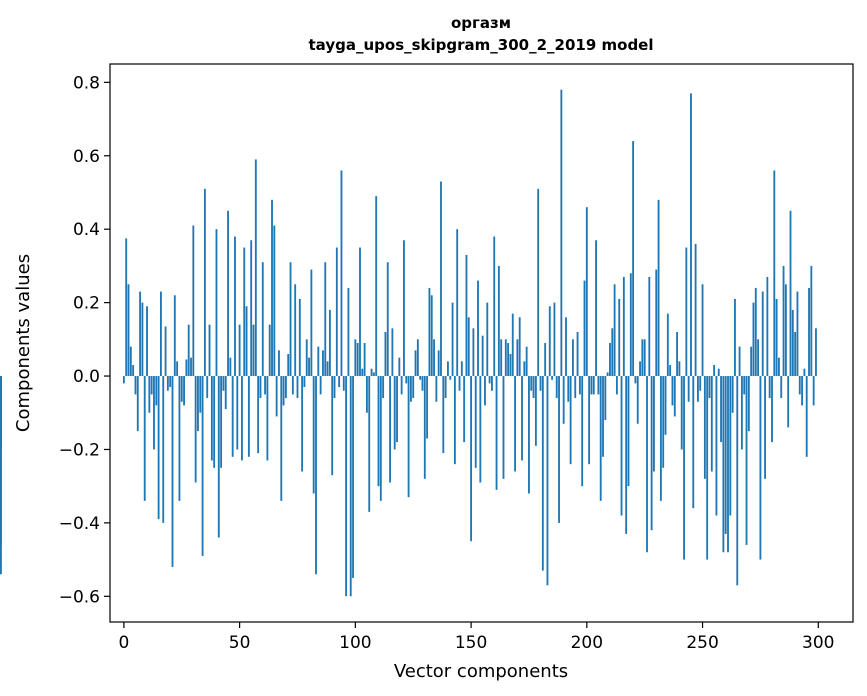 The image size is (867, 696). I want to click on y-tick-label: −0.2, so click(79, 450).